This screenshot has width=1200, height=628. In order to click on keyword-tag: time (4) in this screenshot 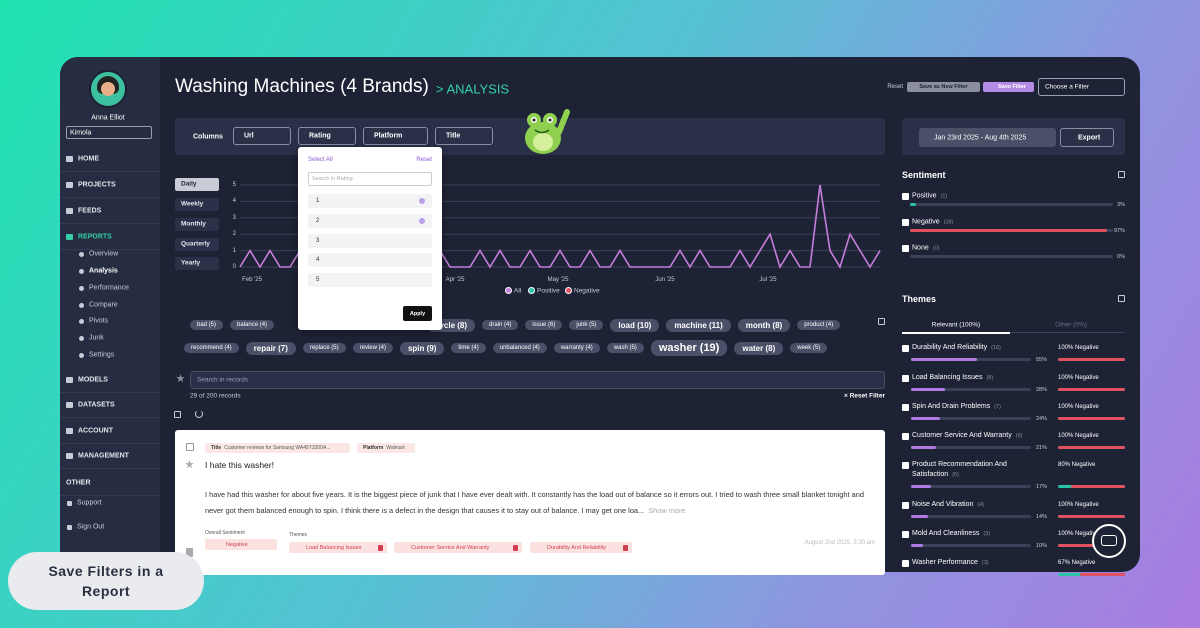, I will do `click(468, 348)`.